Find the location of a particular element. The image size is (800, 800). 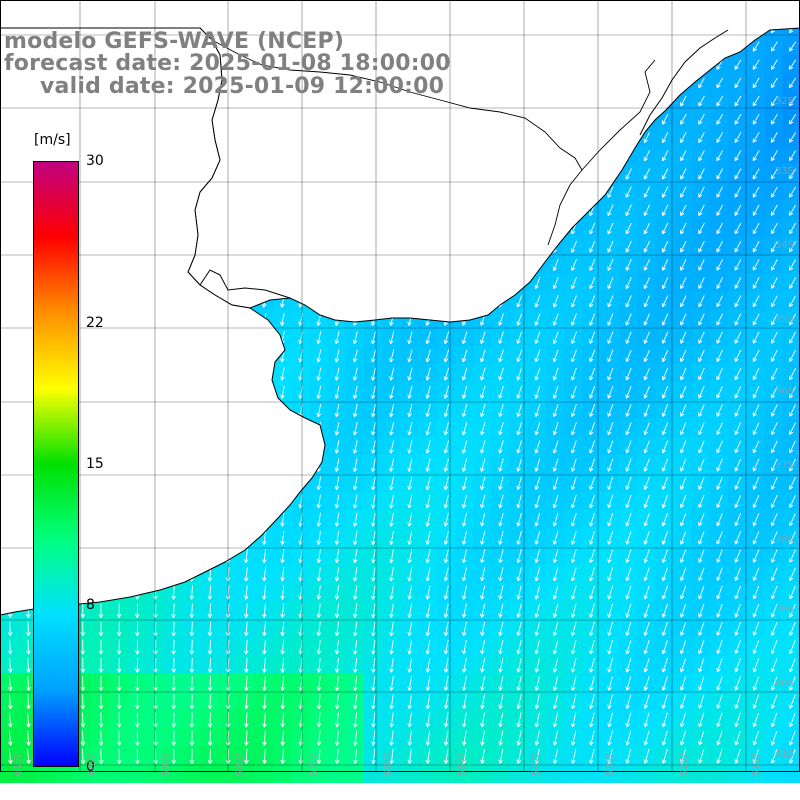

longitude-label: 52W is located at coordinates (684, 764).